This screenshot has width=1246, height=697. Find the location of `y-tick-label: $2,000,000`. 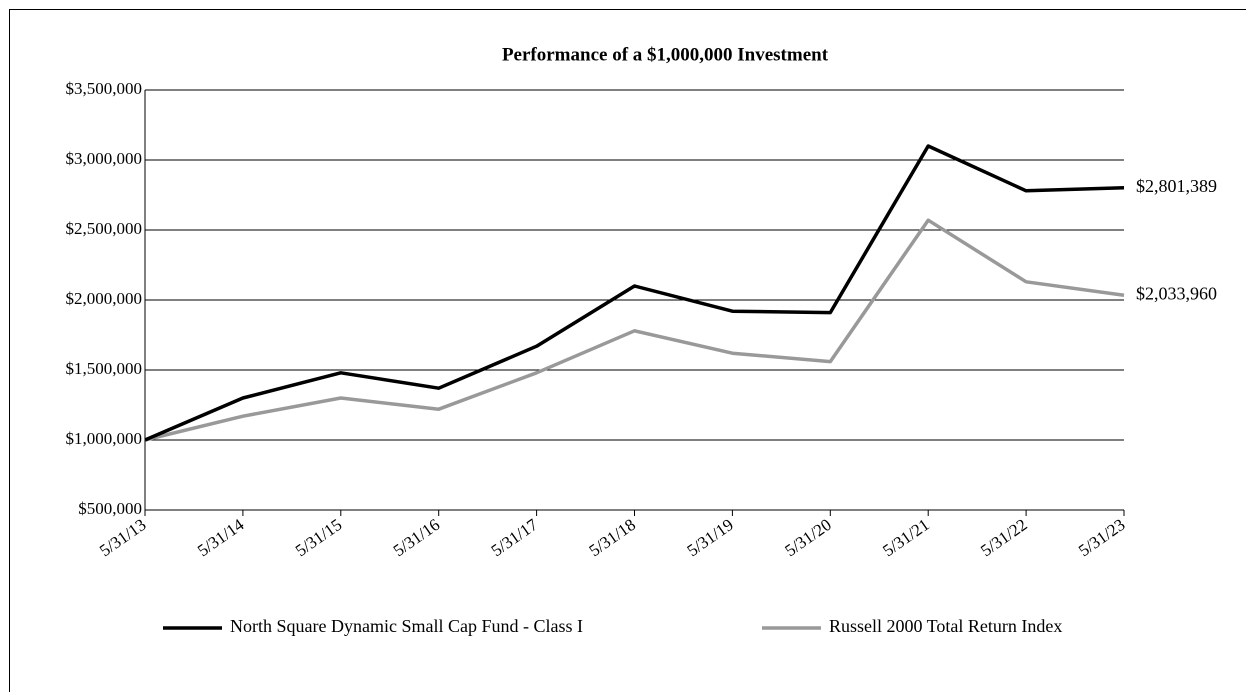

y-tick-label: $2,000,000 is located at coordinates (104, 298).